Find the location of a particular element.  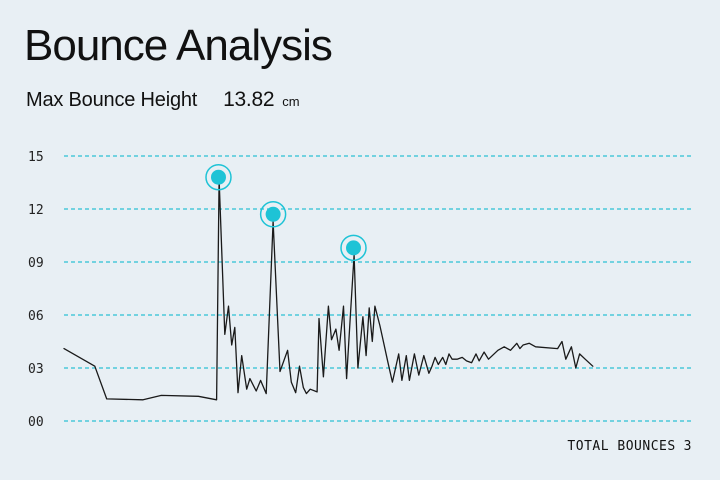

y-tick-label: 15 is located at coordinates (36, 157).